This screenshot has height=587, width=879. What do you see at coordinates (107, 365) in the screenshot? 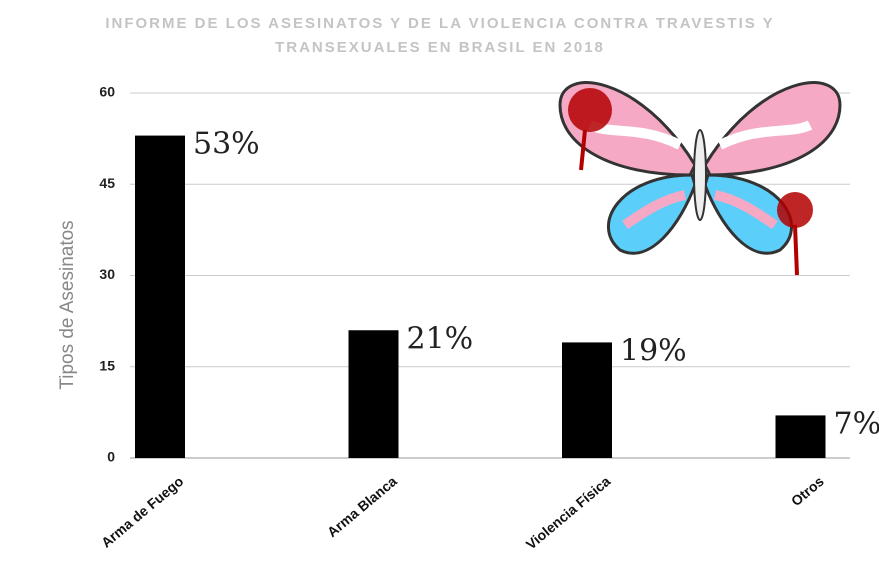
I see `y-tick-label: 15` at bounding box center [107, 365].